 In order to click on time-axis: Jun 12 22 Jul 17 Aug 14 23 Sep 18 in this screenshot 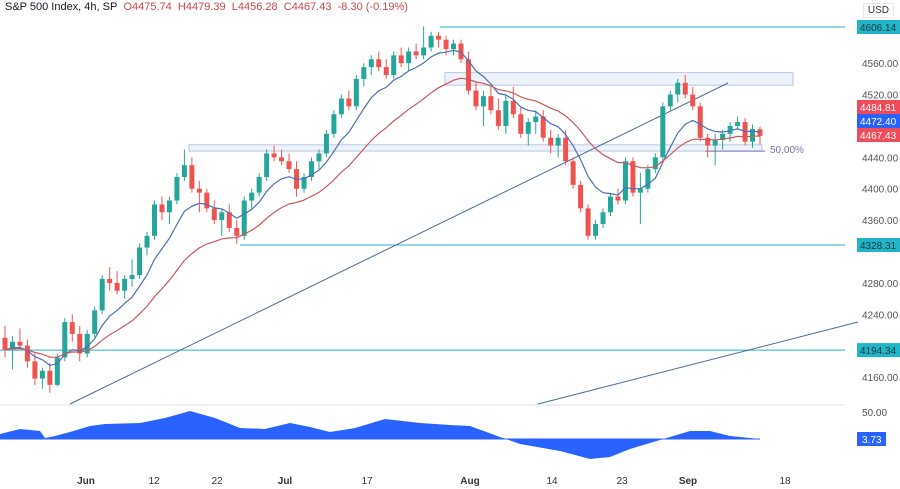, I will do `click(434, 481)`.